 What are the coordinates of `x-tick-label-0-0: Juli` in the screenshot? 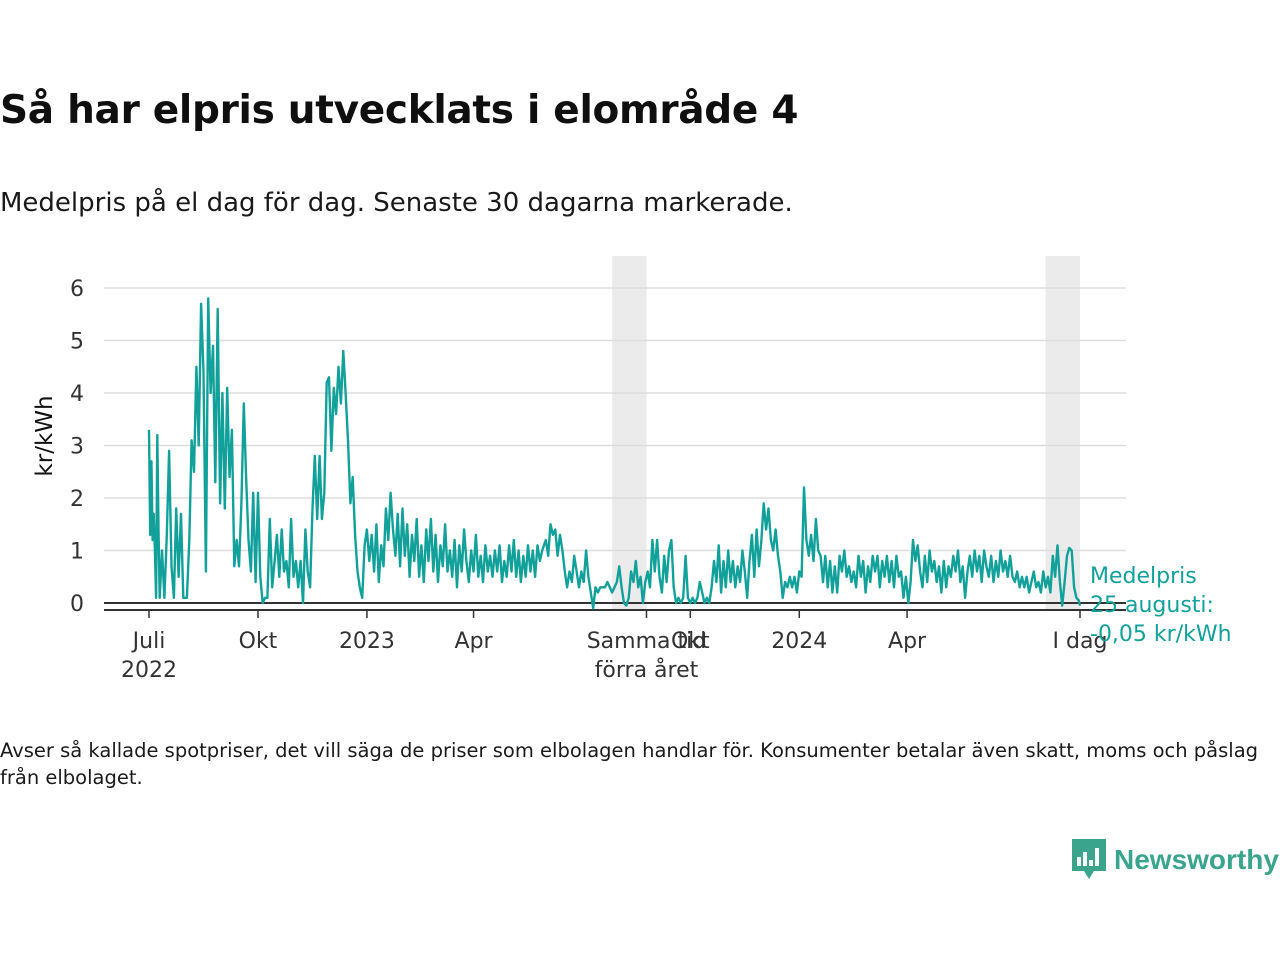 It's located at (148, 641).